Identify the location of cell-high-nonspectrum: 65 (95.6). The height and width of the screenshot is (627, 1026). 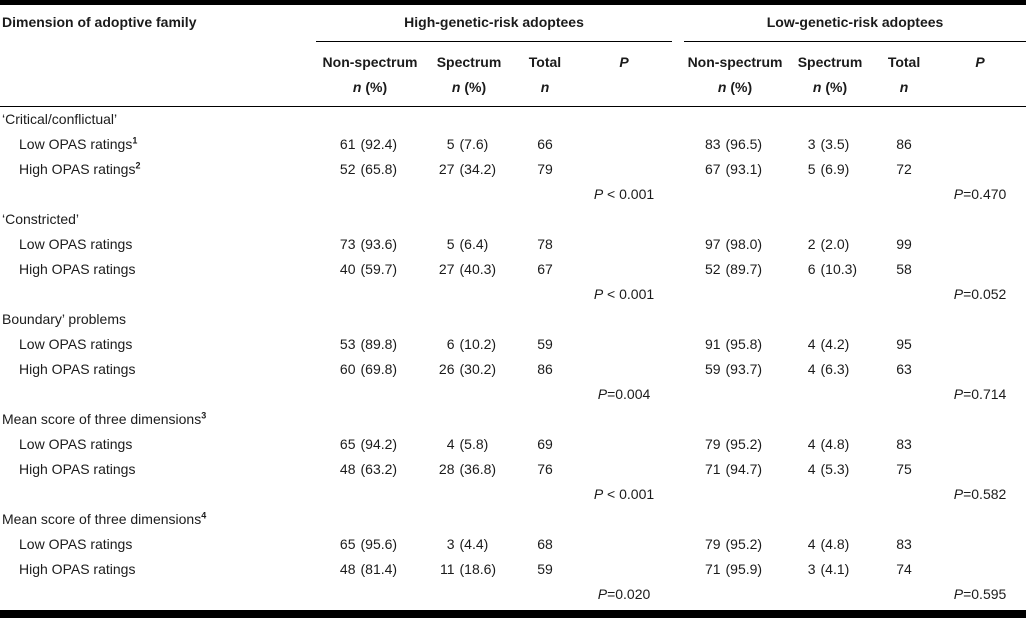
(370, 544).